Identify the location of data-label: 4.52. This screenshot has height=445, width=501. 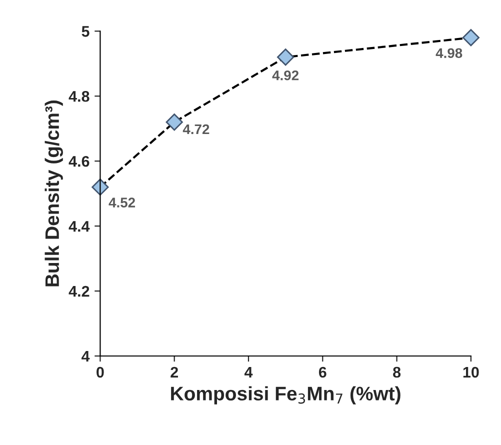
(122, 203).